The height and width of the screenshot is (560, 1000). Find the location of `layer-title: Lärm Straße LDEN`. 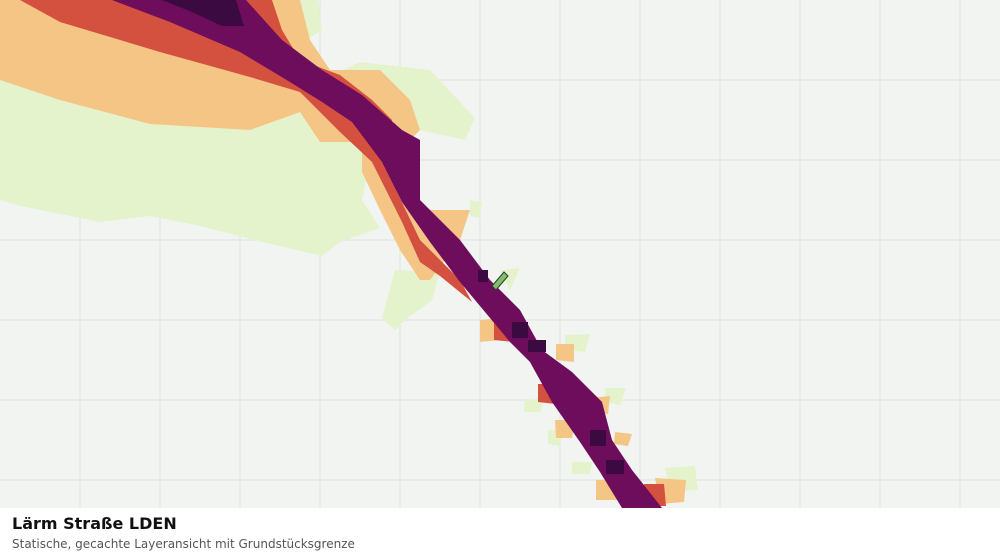

layer-title: Lärm Straße LDEN is located at coordinates (94, 523).